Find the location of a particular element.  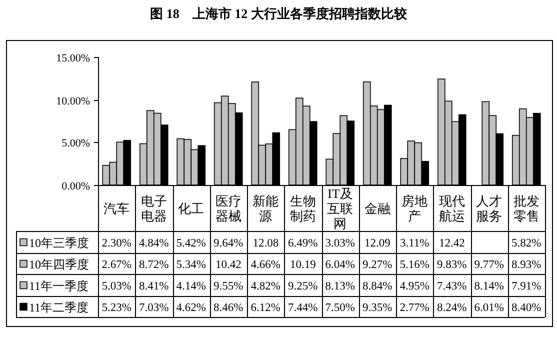

data-label: 4.84% is located at coordinates (154, 243).